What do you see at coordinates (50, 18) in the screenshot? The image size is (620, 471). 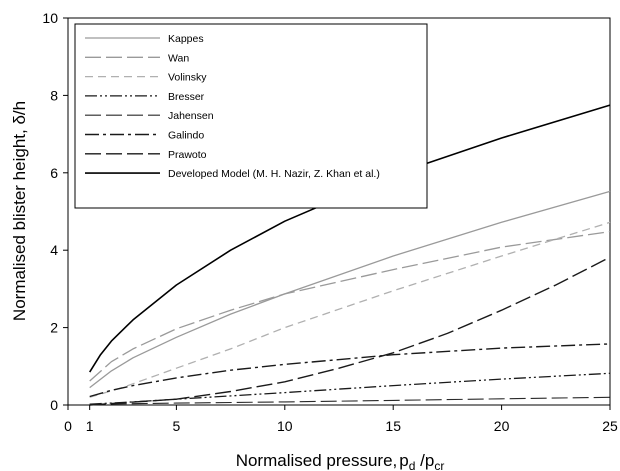 I see `y-tick-label: 10` at bounding box center [50, 18].